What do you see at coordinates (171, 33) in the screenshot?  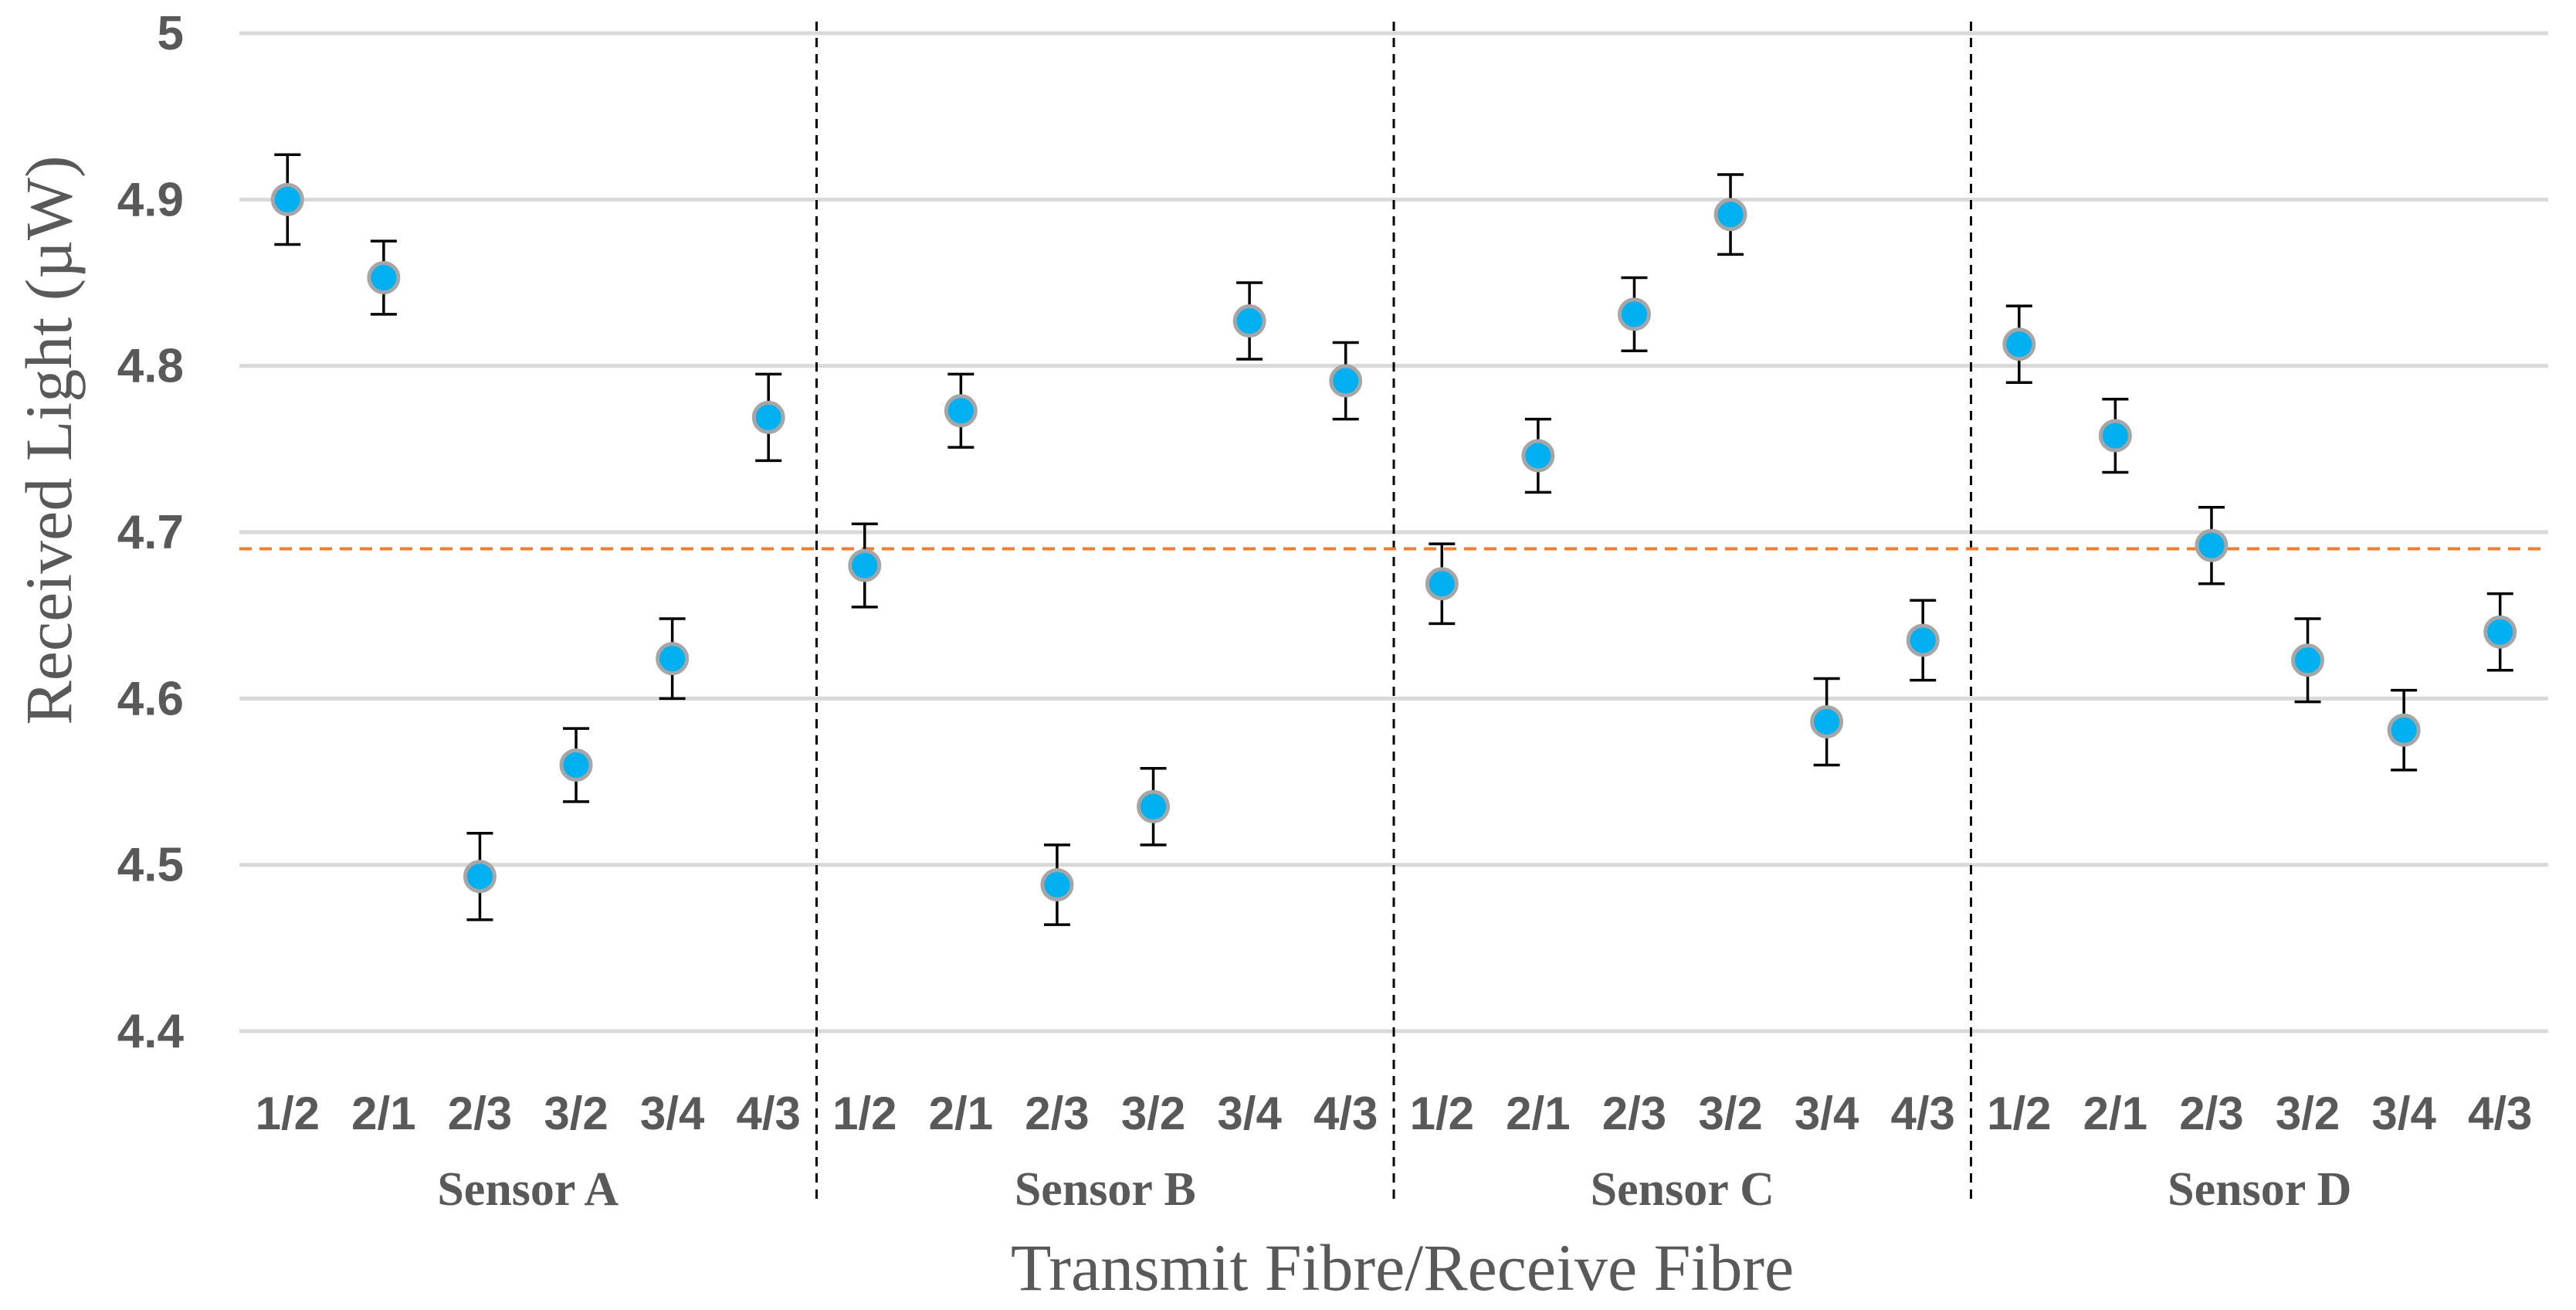 I see `y-tick-label: 5` at bounding box center [171, 33].